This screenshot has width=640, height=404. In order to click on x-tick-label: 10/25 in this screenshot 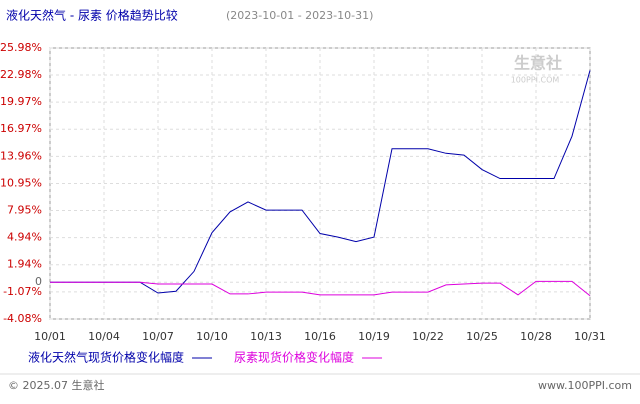, I will do `click(482, 336)`.